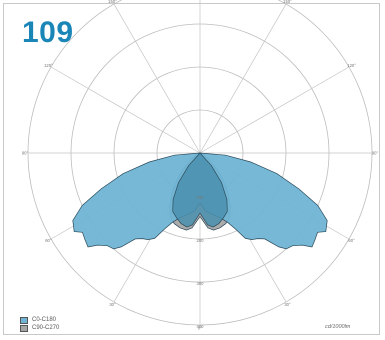  I want to click on legend-item-c90: C90-C270, so click(39, 328).